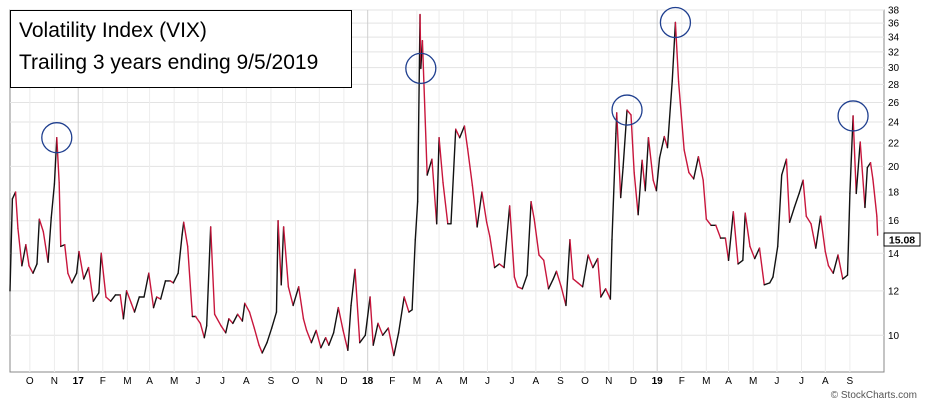 The height and width of the screenshot is (402, 925). I want to click on y-tick-label: 34, so click(894, 38).